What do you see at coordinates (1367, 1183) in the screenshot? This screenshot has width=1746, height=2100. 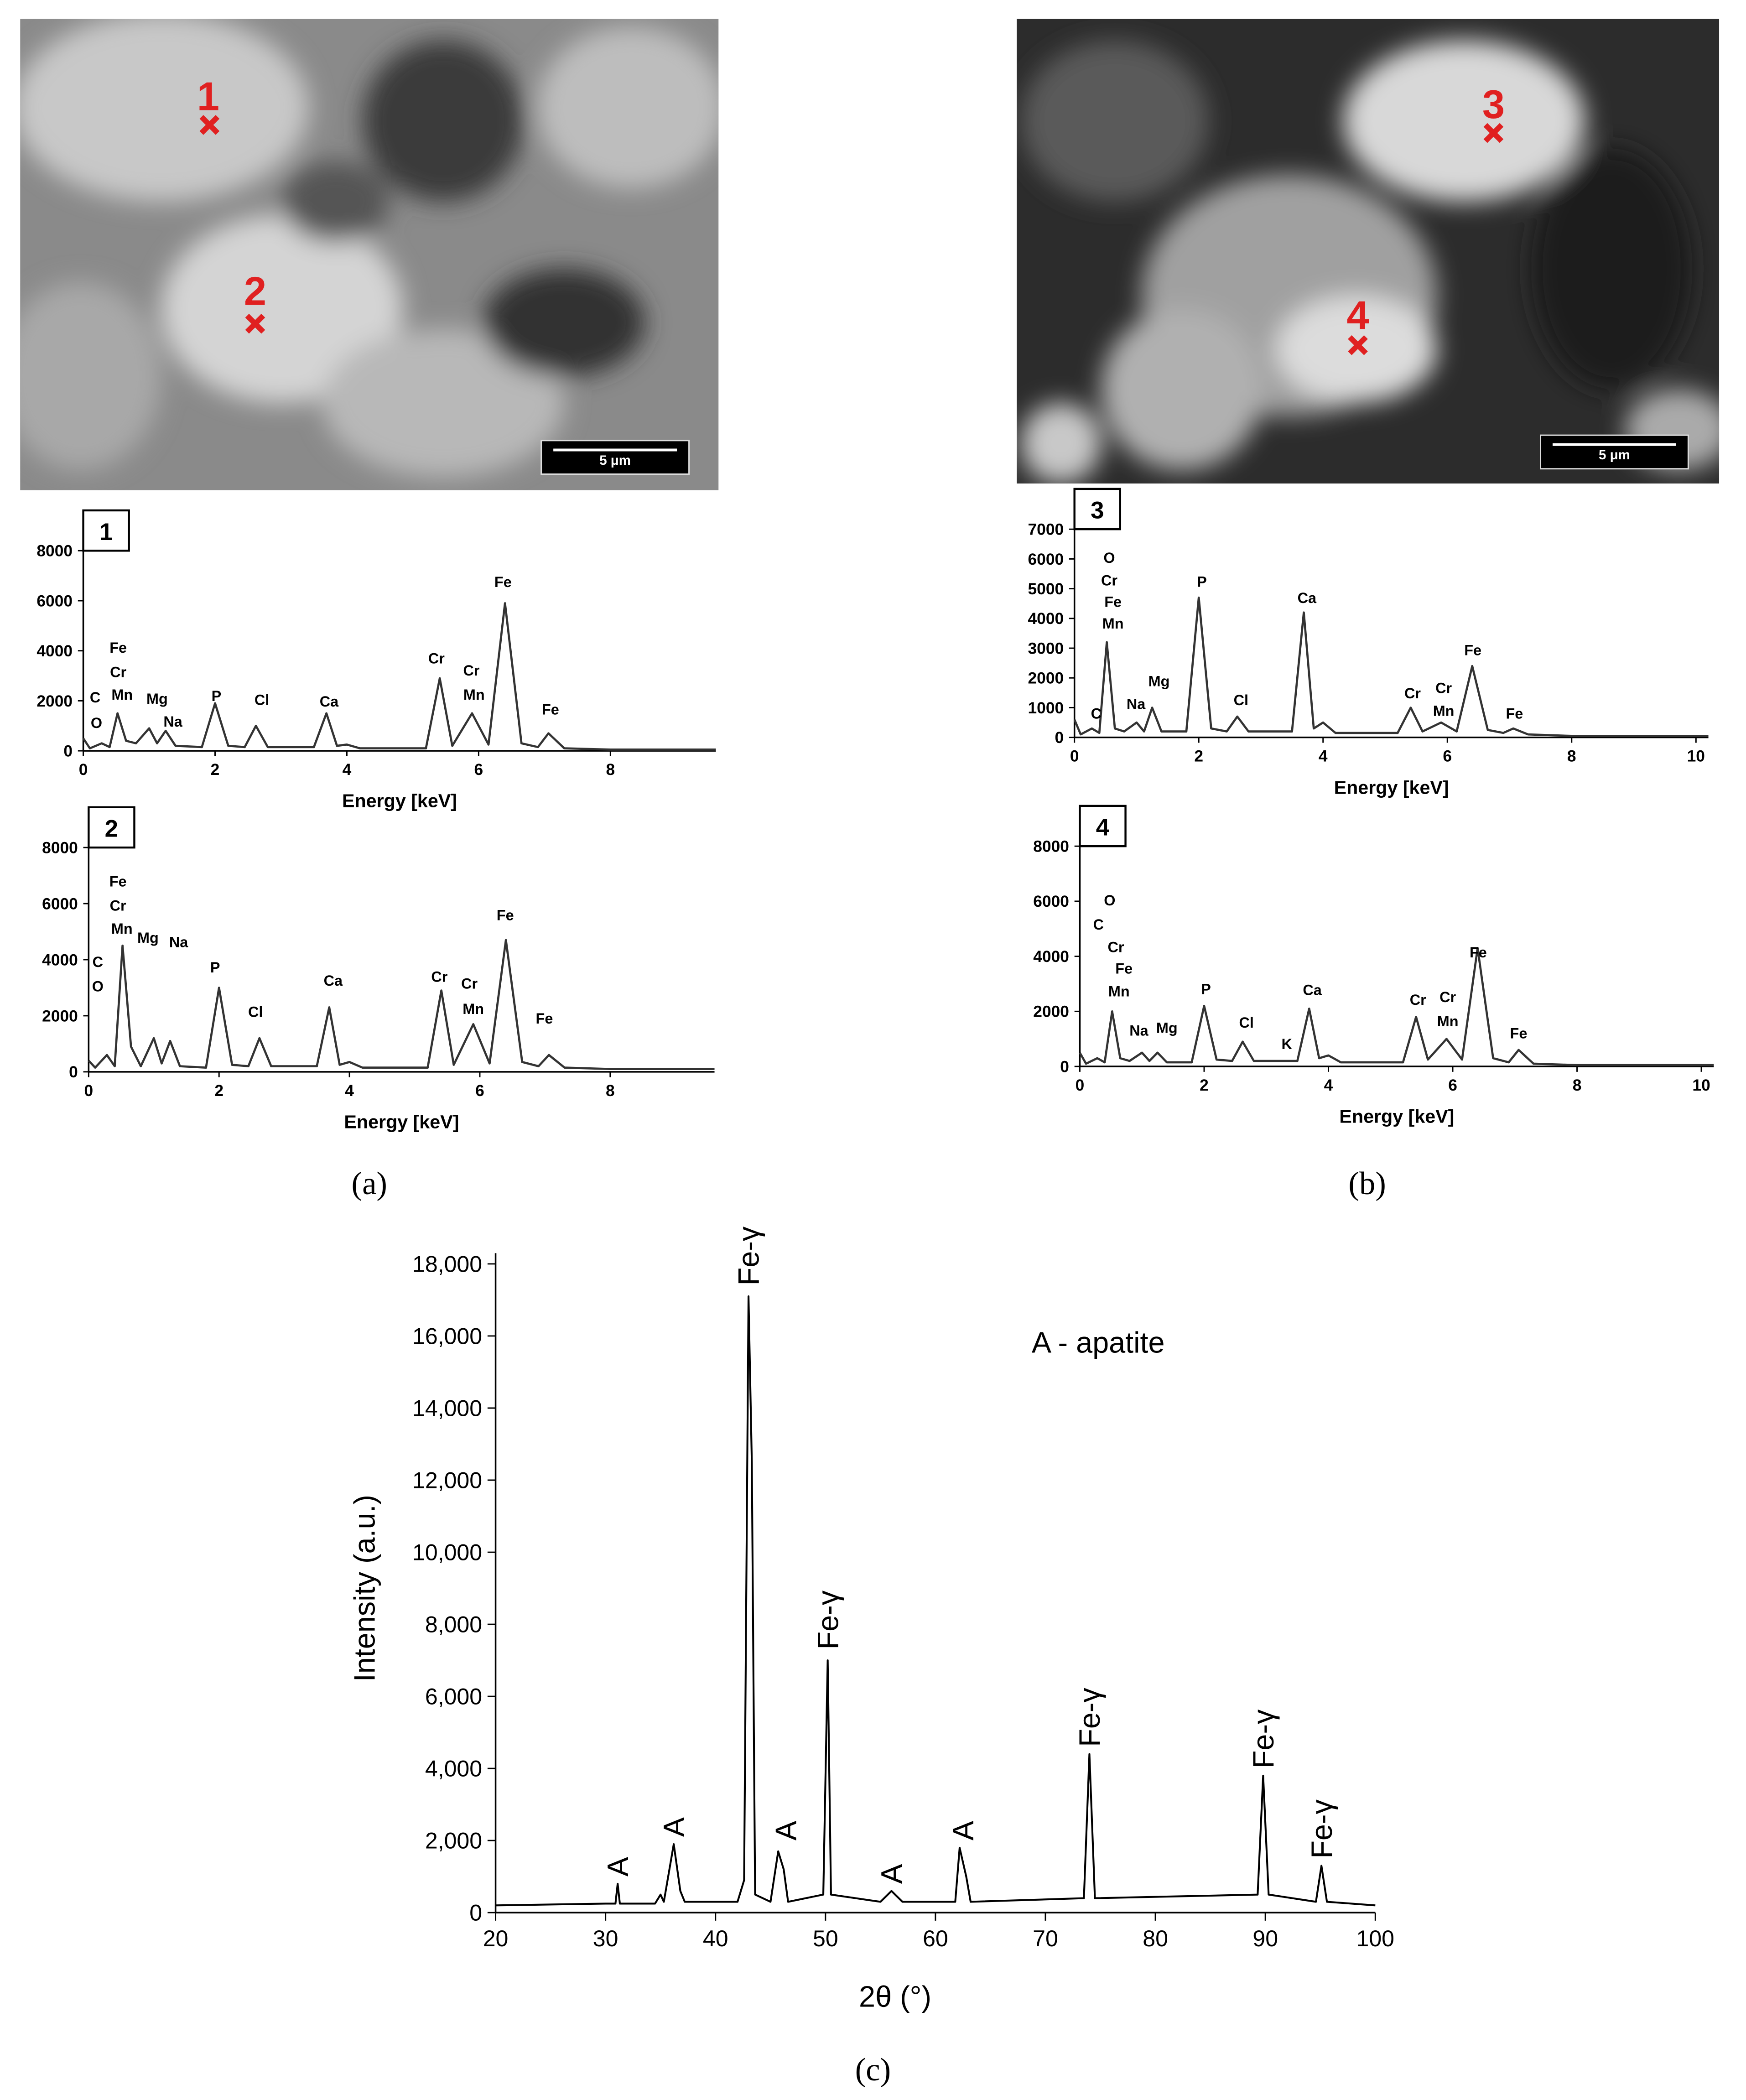 I see `panel-label: (b)` at bounding box center [1367, 1183].